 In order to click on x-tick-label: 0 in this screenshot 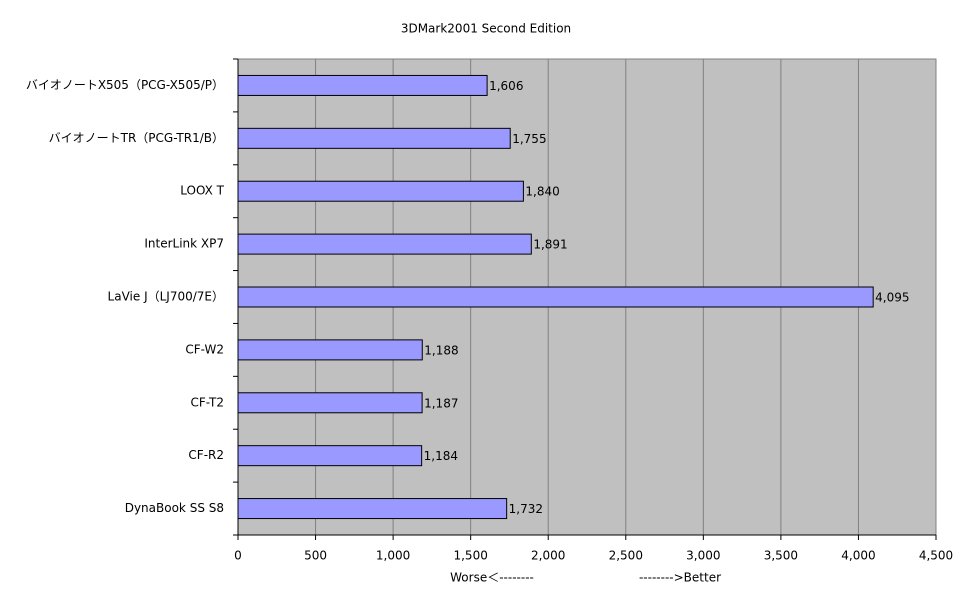, I will do `click(238, 556)`.